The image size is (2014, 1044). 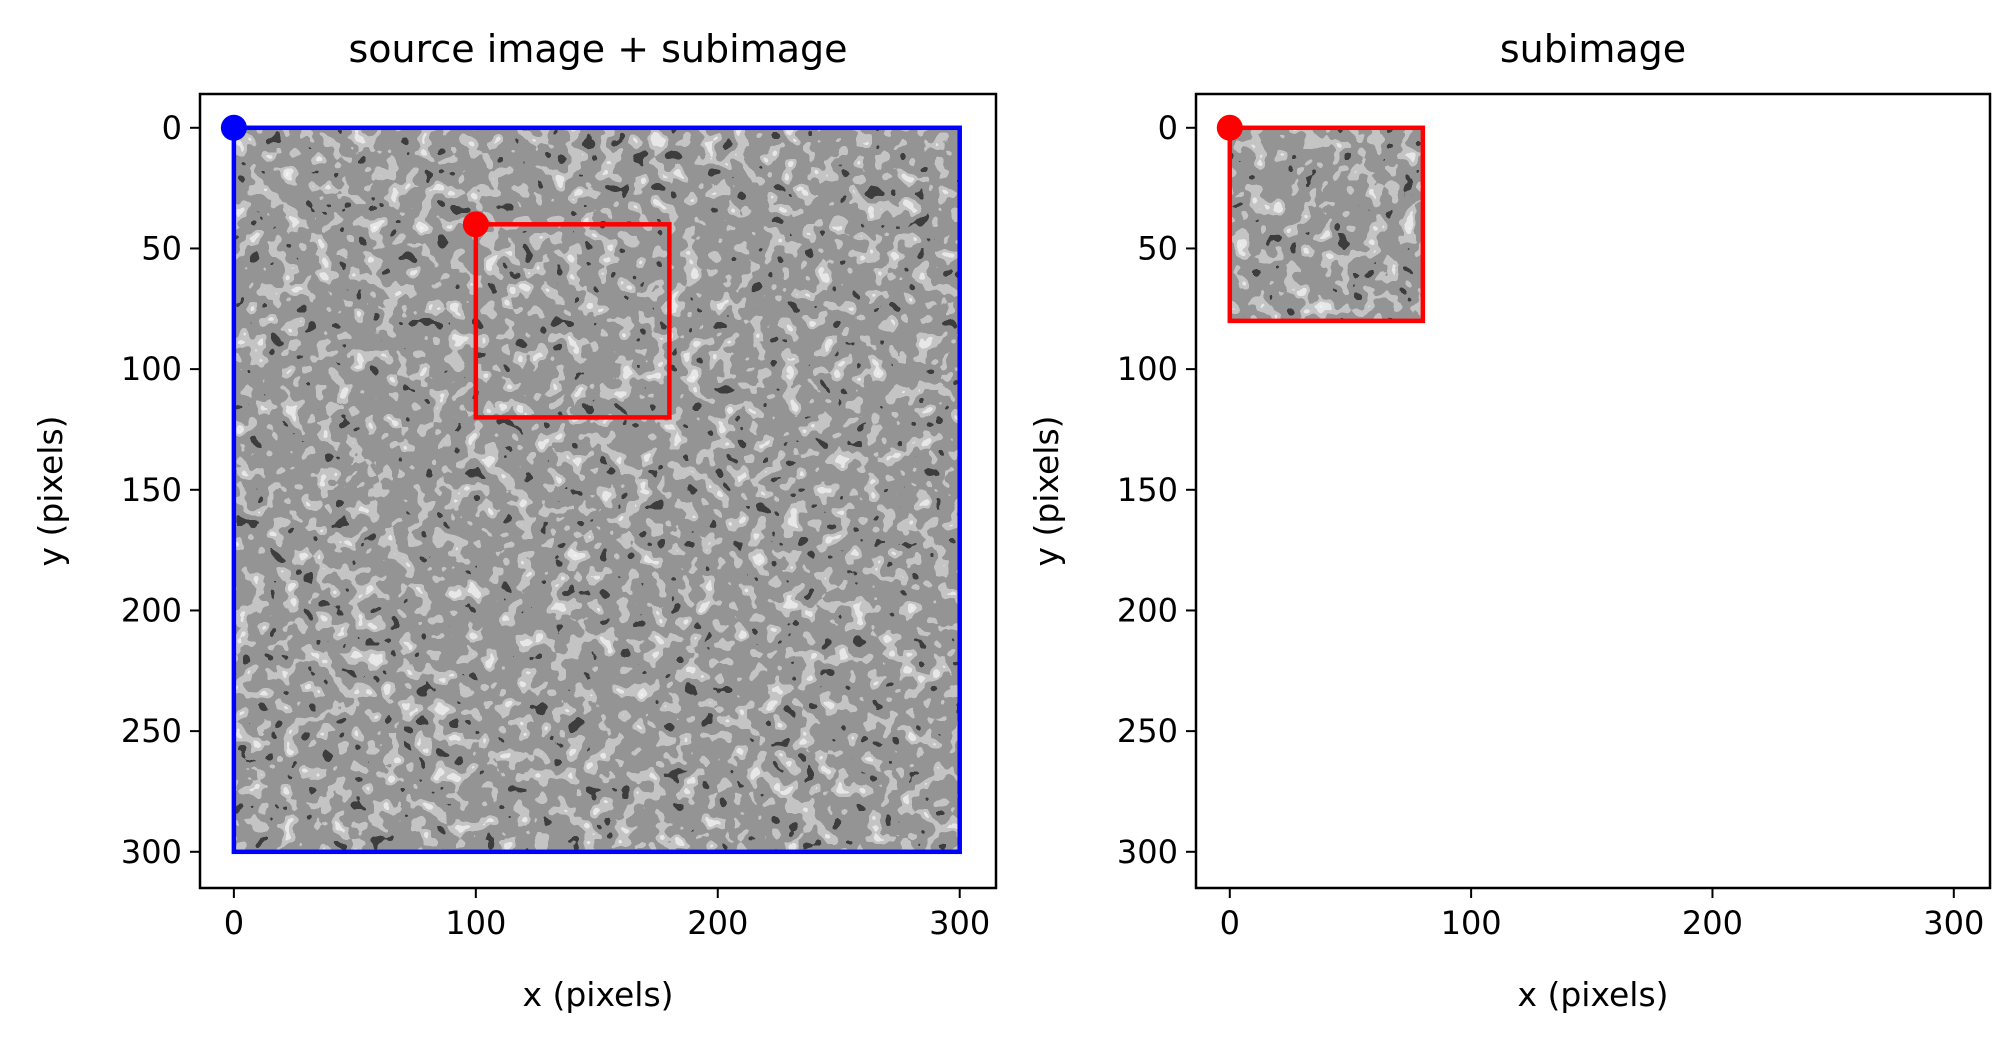 I want to click on overlay-marks, so click(x=1321, y=219).